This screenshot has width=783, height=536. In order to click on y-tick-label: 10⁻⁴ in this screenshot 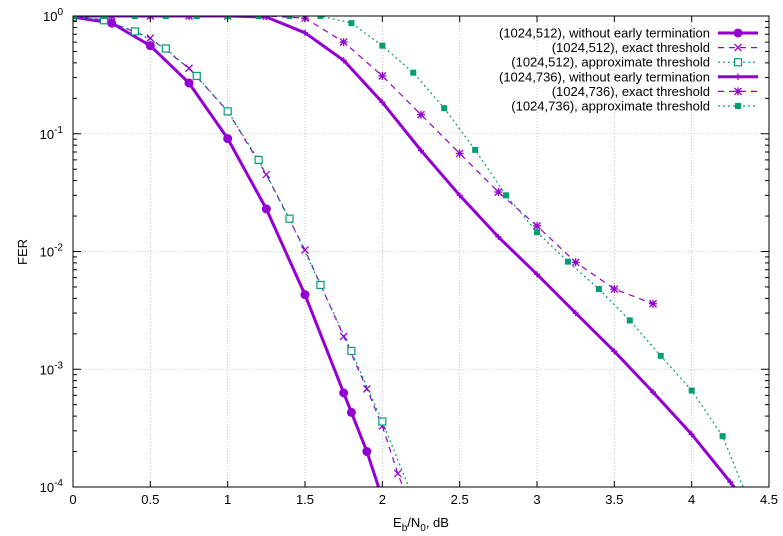, I will do `click(52, 486)`.